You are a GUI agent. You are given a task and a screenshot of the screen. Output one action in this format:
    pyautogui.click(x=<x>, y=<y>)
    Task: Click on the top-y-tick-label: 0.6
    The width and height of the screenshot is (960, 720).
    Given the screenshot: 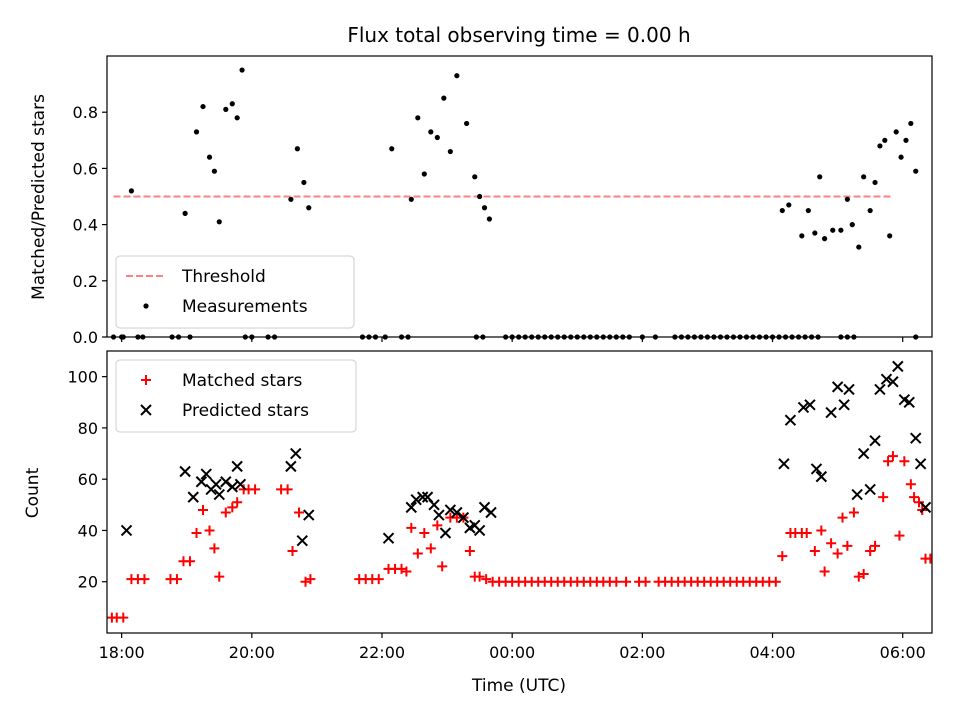 What is the action you would take?
    pyautogui.click(x=85, y=168)
    